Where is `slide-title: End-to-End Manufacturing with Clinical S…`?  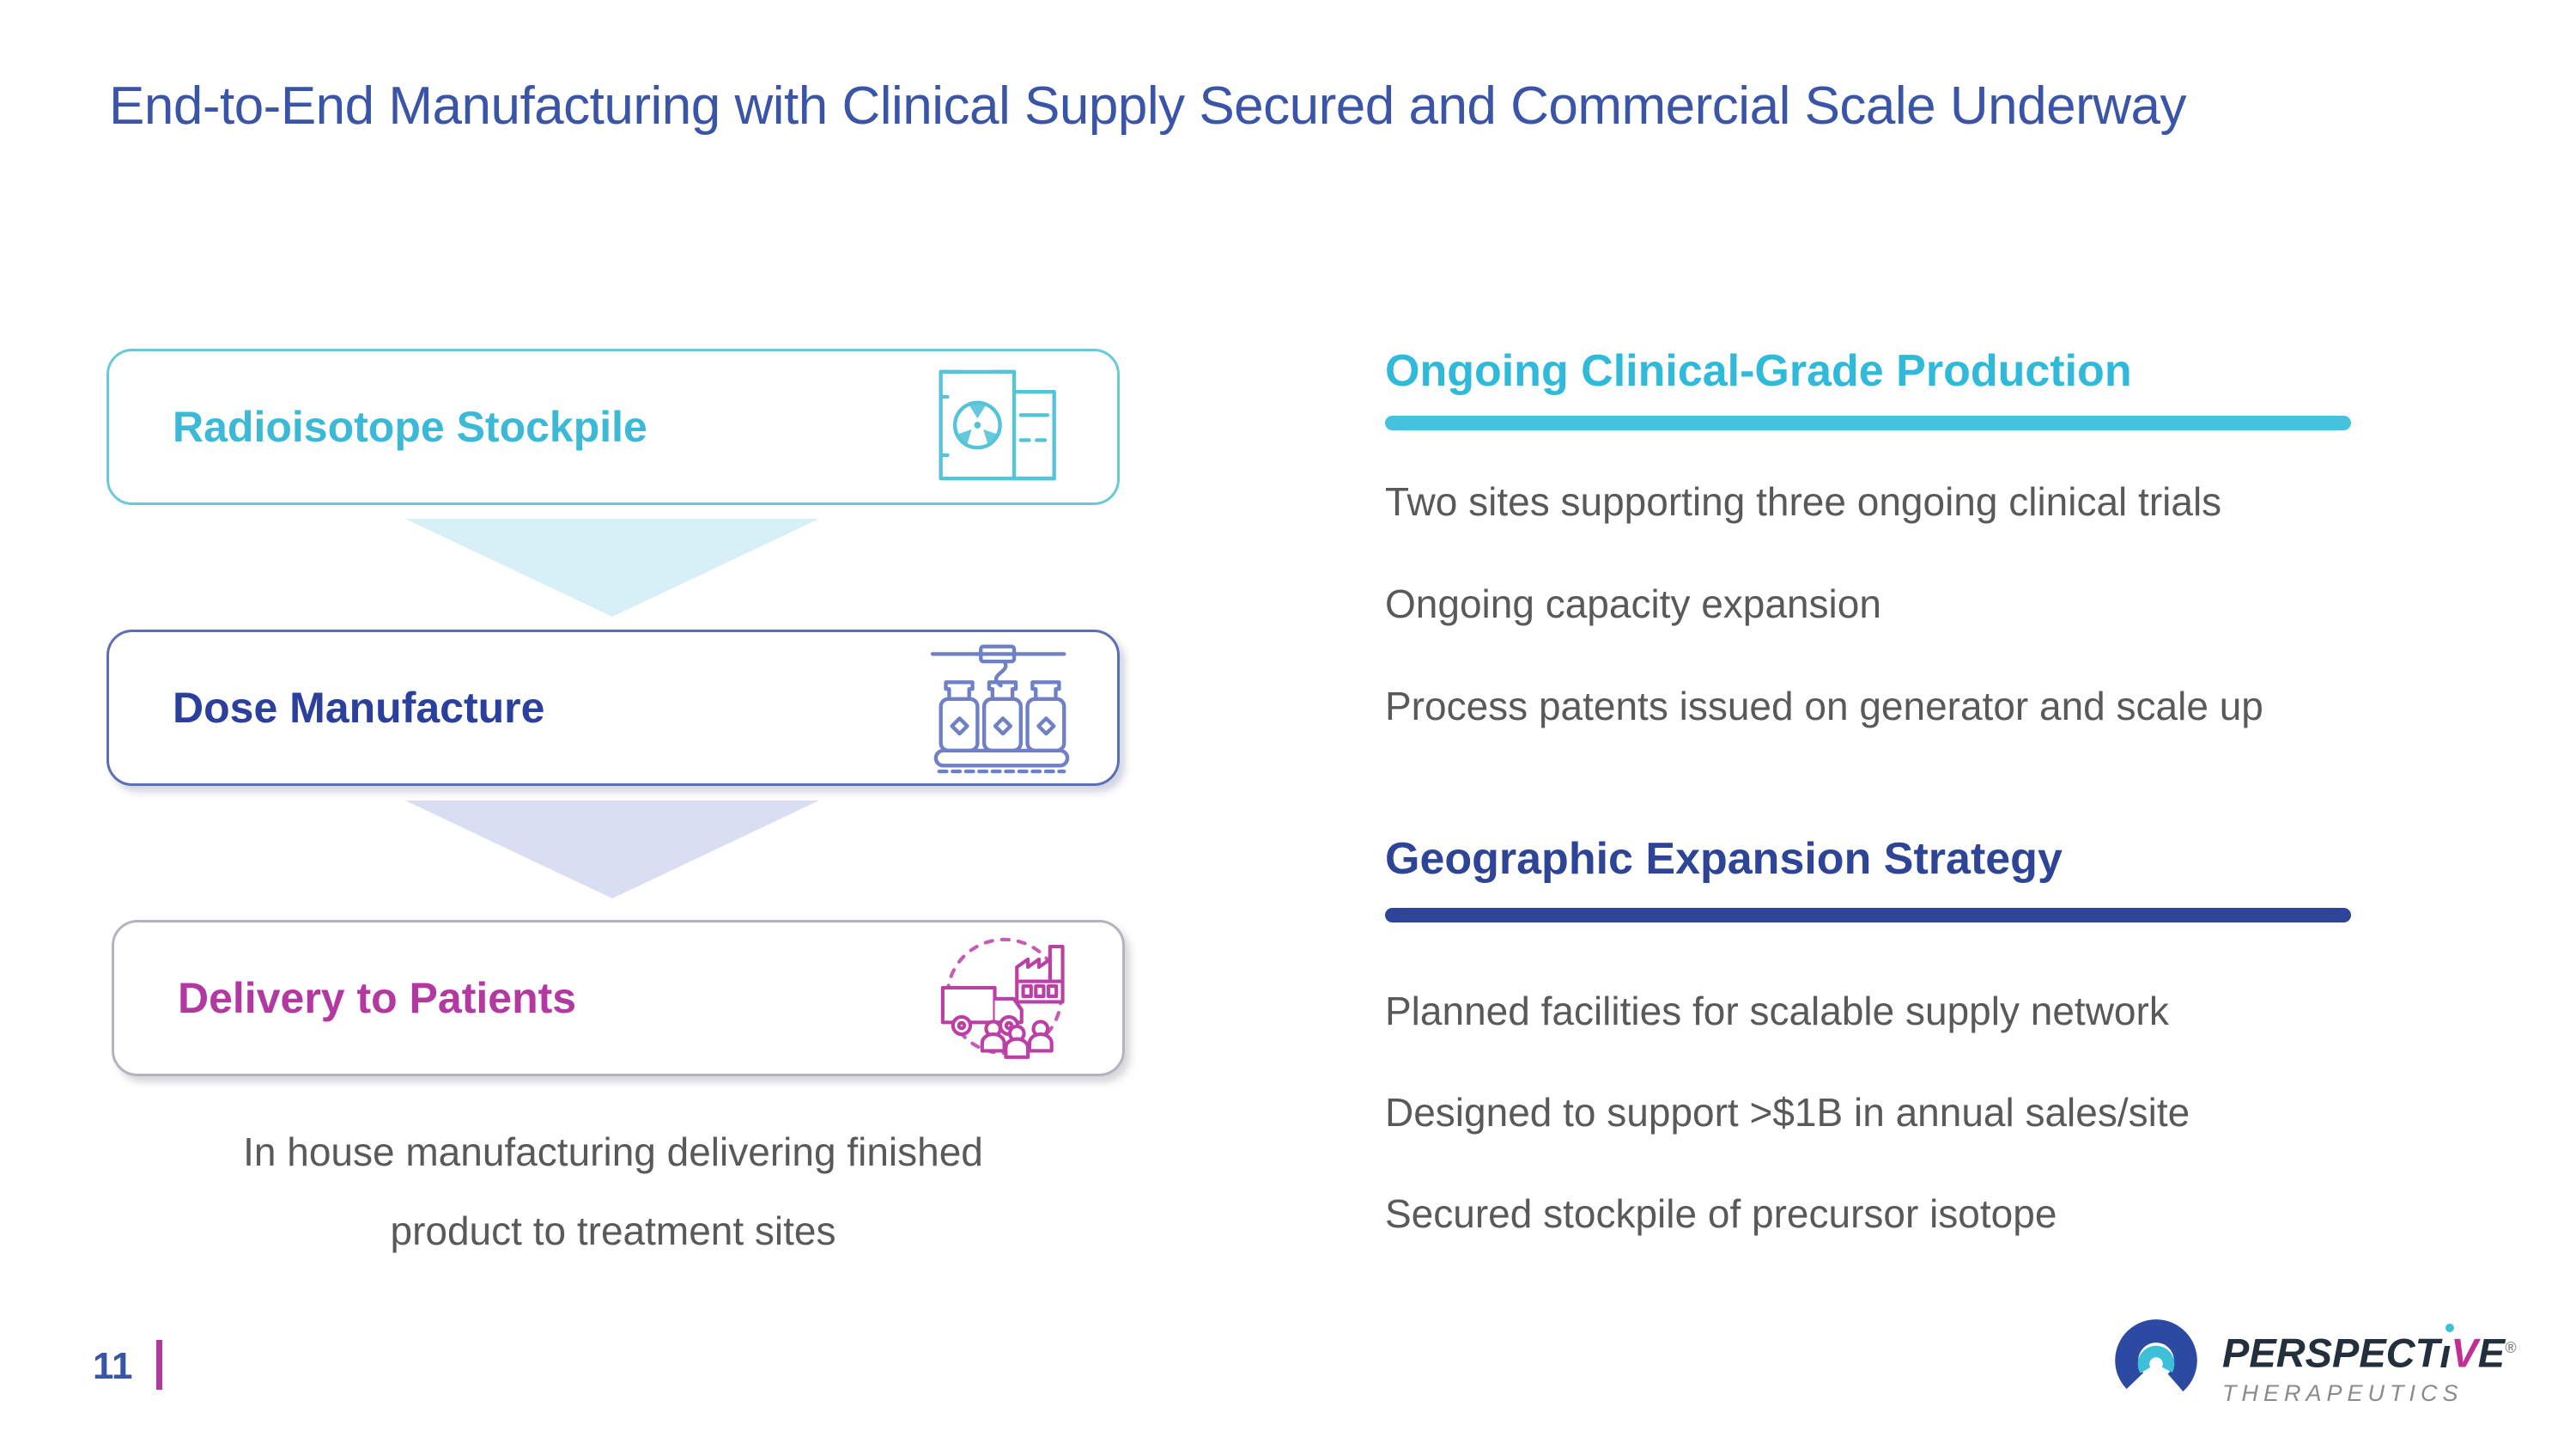
slide-title: End-to-End Manufacturing with Clinical S… is located at coordinates (1148, 106).